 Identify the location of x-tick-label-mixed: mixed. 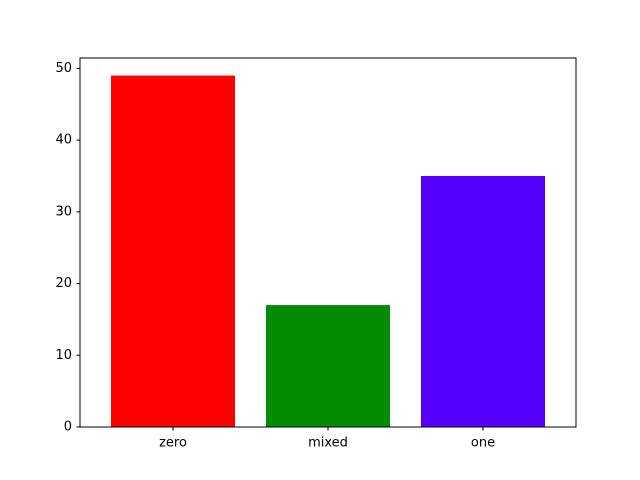
(328, 443).